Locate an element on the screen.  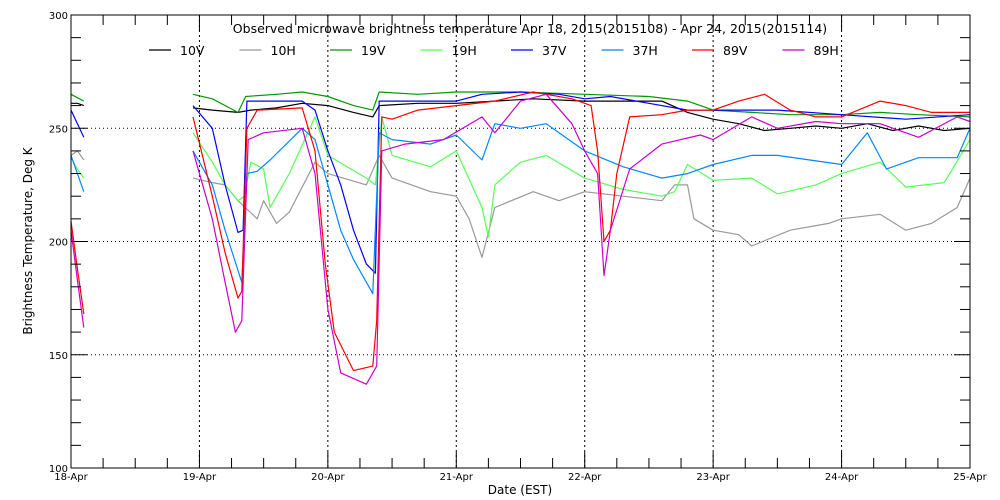
x-tick-label: 25-Apr is located at coordinates (970, 477).